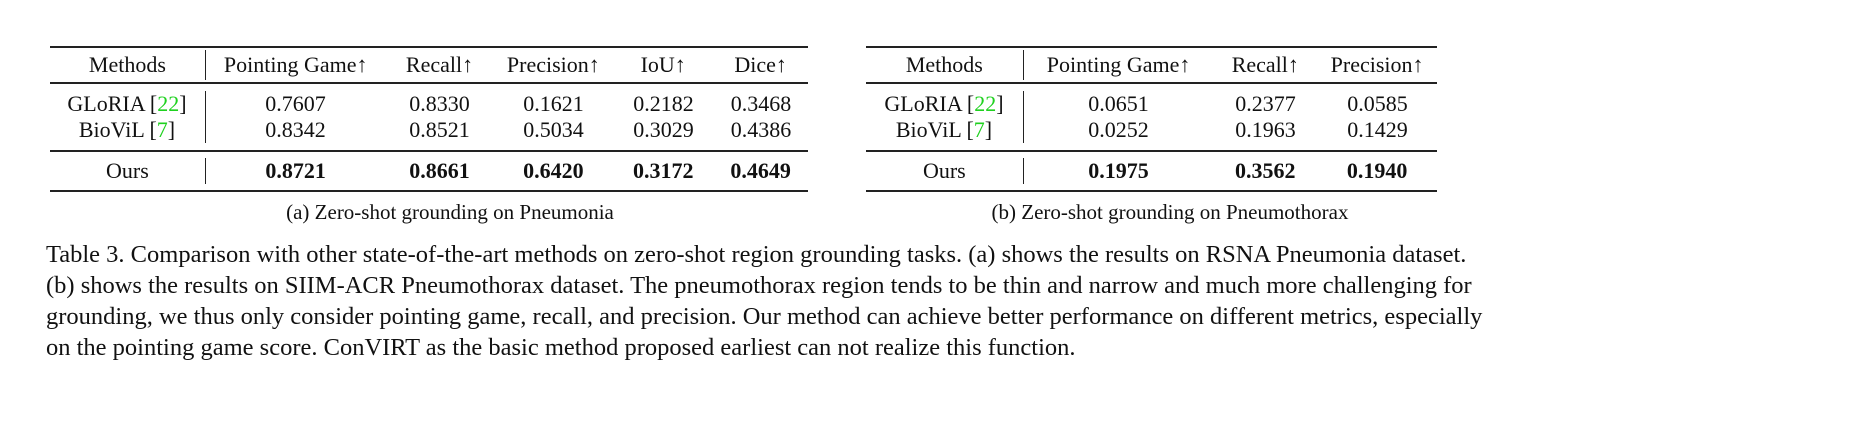 The width and height of the screenshot is (1852, 446). What do you see at coordinates (1118, 170) in the screenshot?
I see `value-cell: 0.1975` at bounding box center [1118, 170].